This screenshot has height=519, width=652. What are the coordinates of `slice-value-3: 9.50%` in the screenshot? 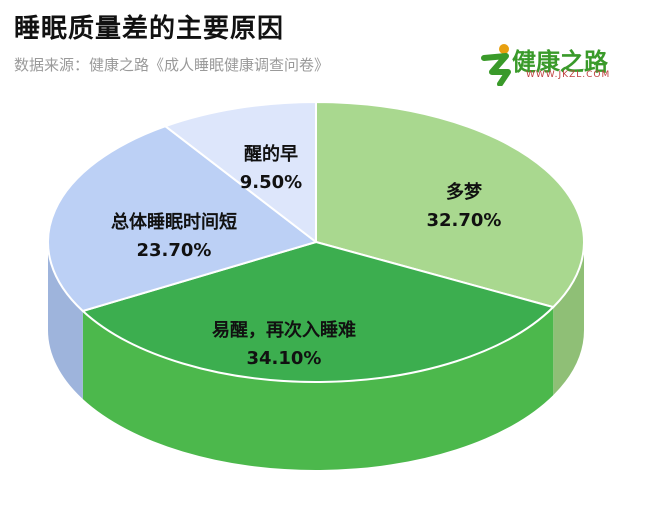 It's located at (271, 182).